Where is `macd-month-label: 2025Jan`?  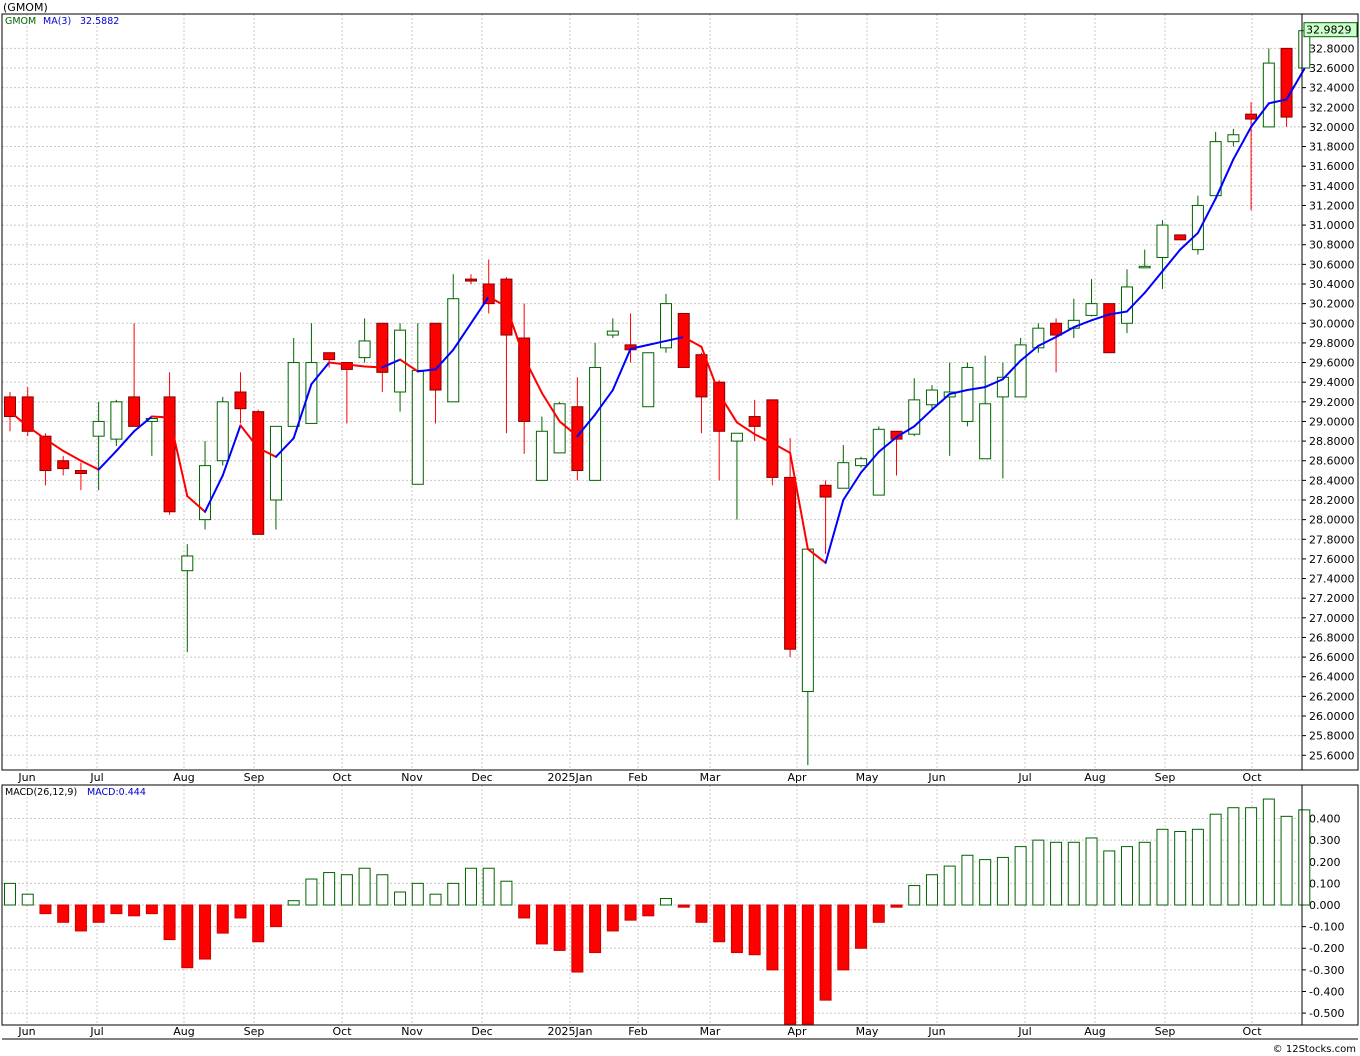
macd-month-label: 2025Jan is located at coordinates (570, 1031).